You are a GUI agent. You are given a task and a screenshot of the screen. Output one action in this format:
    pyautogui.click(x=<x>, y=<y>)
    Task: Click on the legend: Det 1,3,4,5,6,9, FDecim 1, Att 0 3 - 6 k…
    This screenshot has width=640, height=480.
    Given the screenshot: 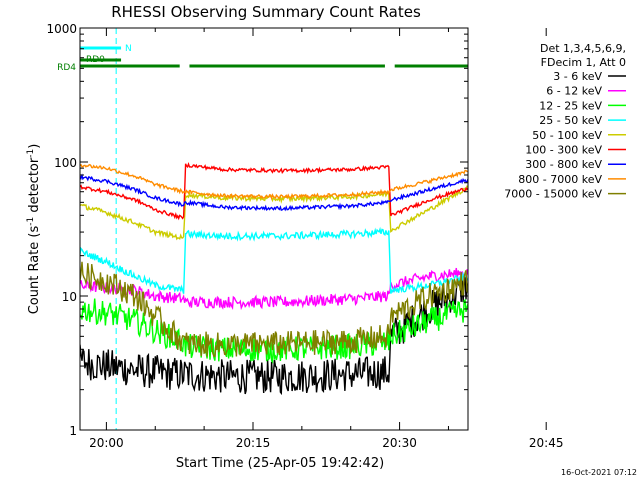 What is the action you would take?
    pyautogui.click(x=565, y=121)
    